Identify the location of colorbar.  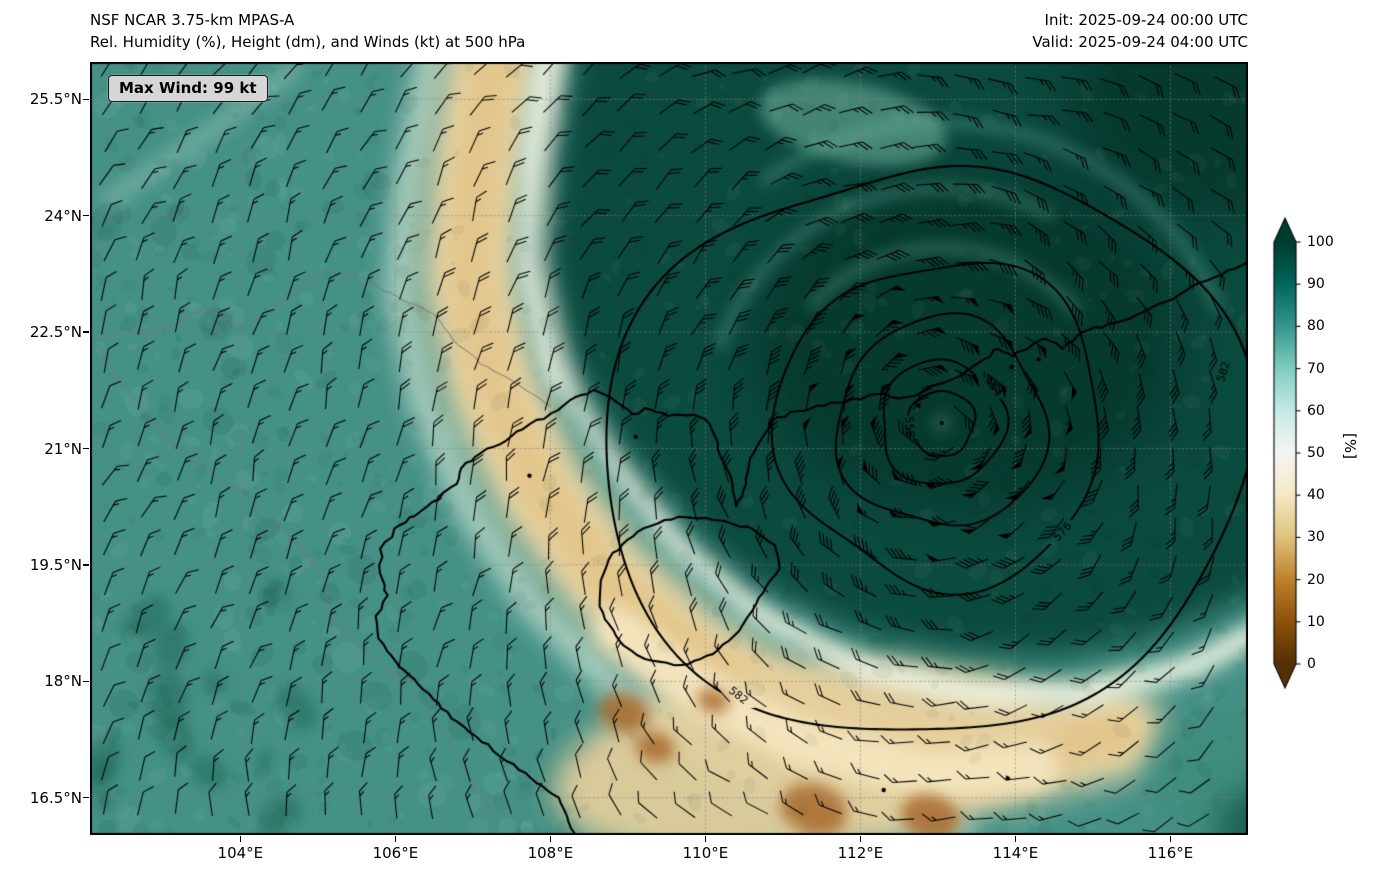
(1289, 453).